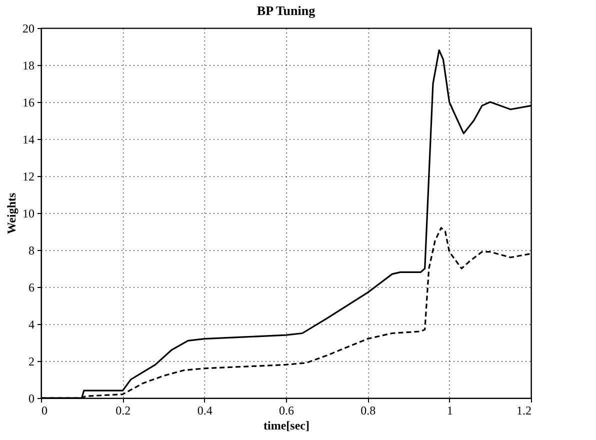 This screenshot has height=440, width=596. I want to click on y-tick-label: 18, so click(28, 65).